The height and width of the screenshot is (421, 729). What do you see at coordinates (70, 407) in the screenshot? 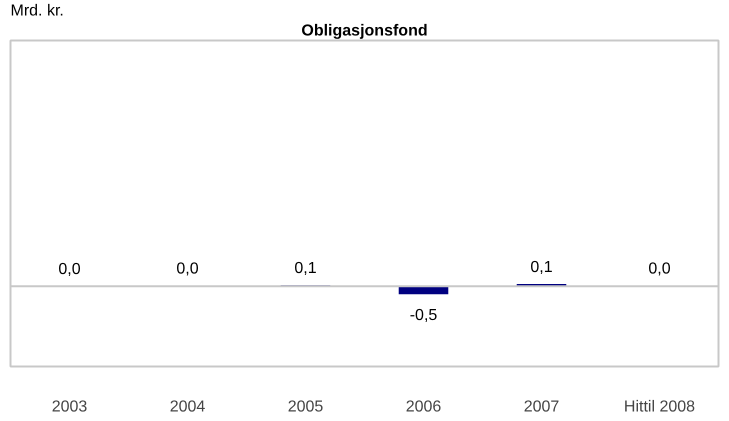
I see `x-tick-label: 2003` at bounding box center [70, 407].